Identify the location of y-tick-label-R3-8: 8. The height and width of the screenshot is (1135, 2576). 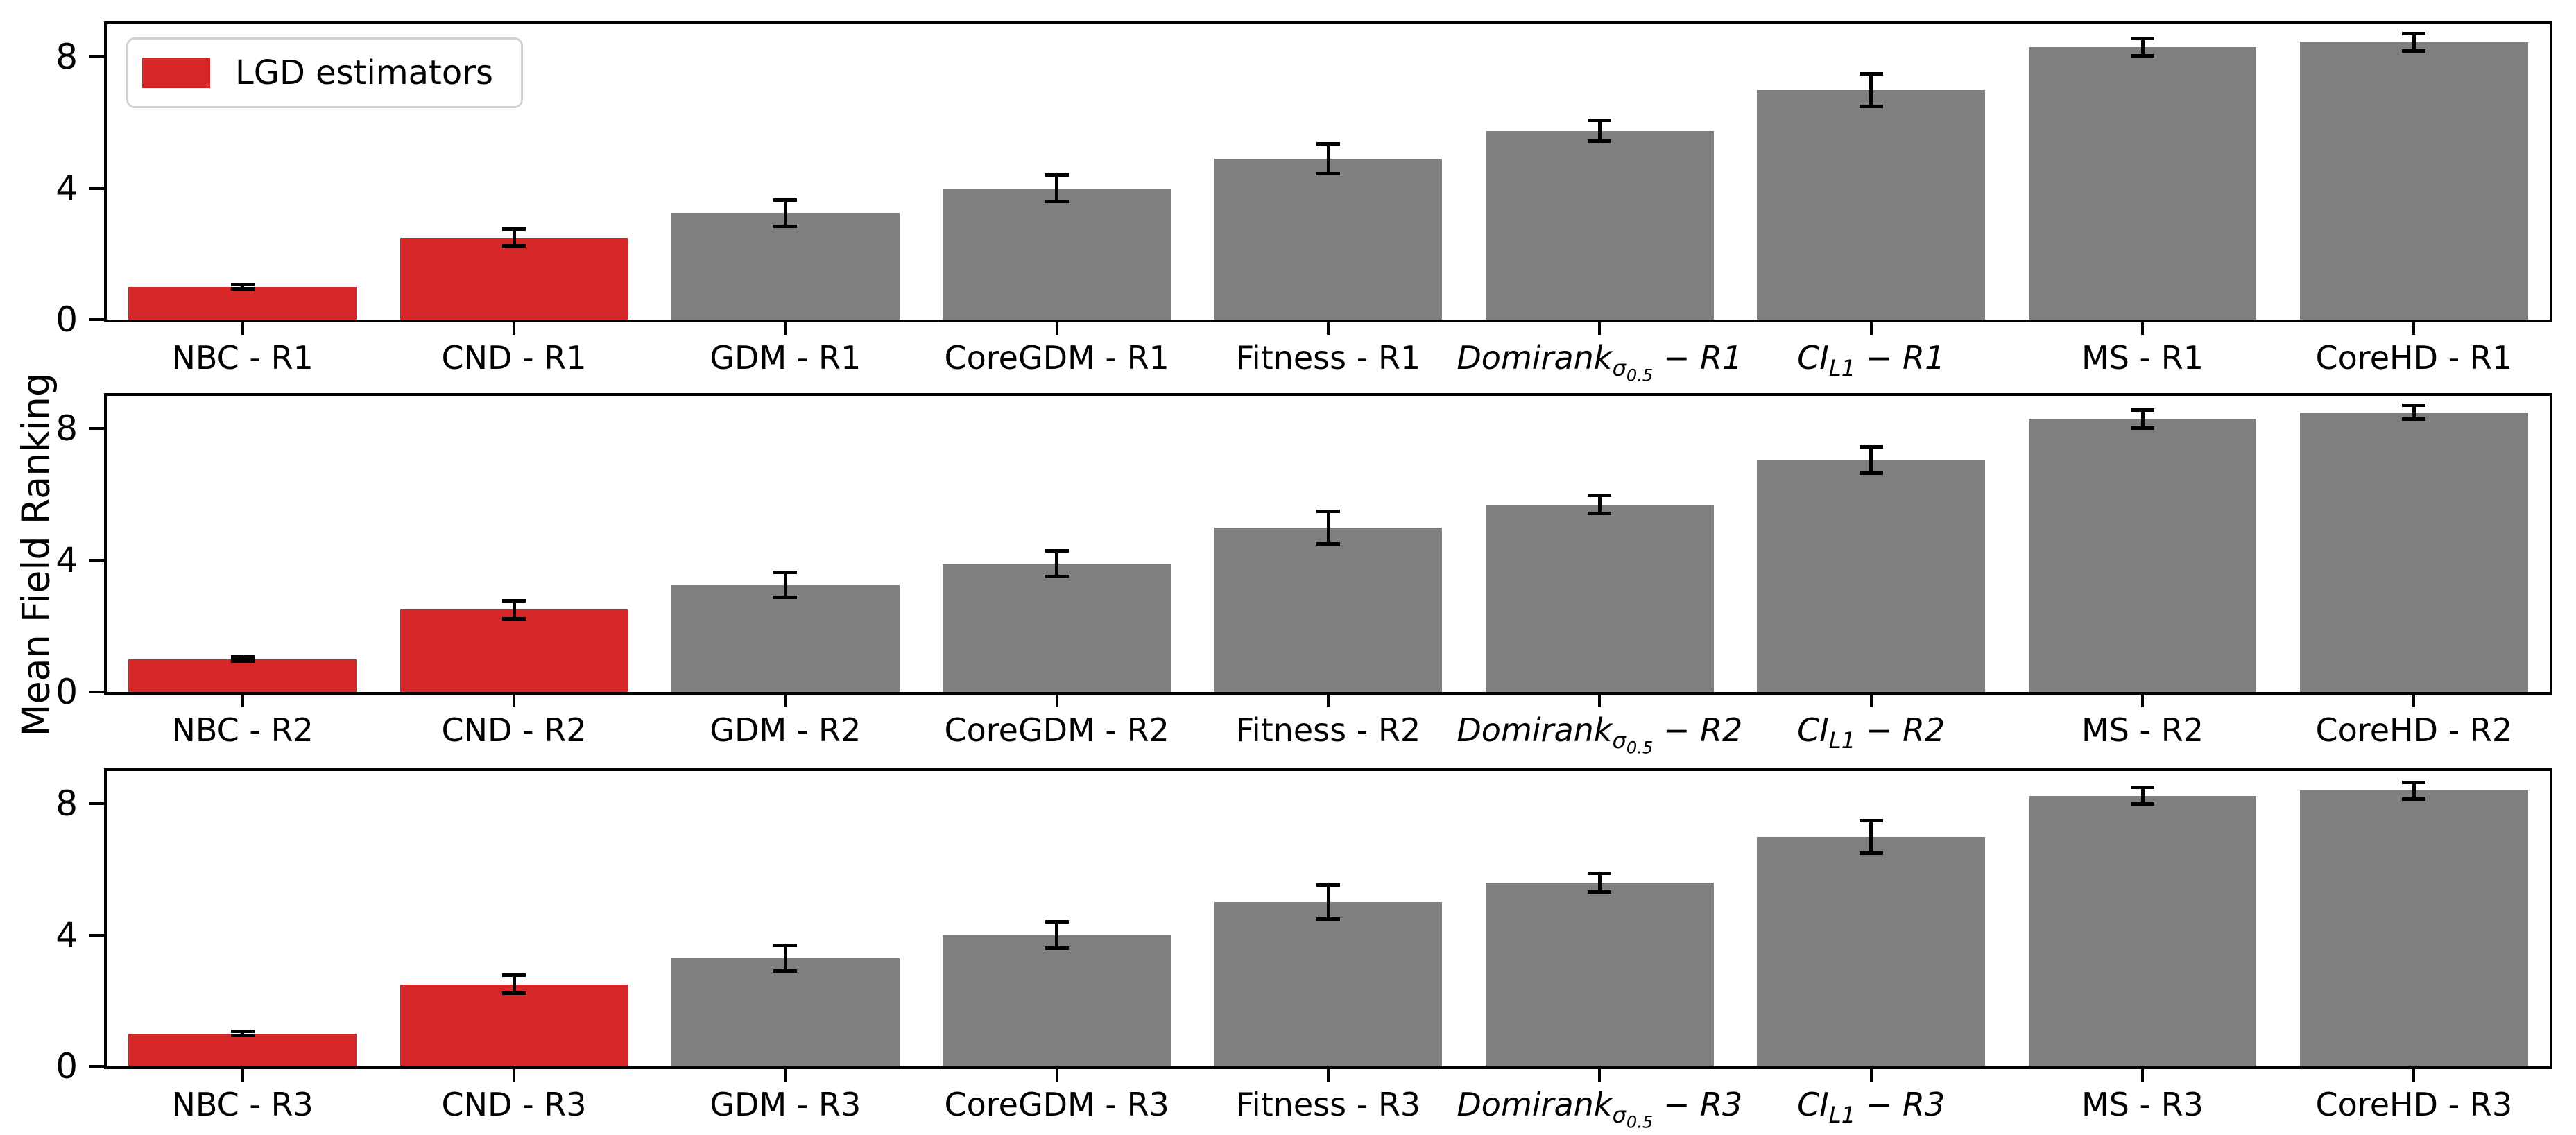
(66, 803).